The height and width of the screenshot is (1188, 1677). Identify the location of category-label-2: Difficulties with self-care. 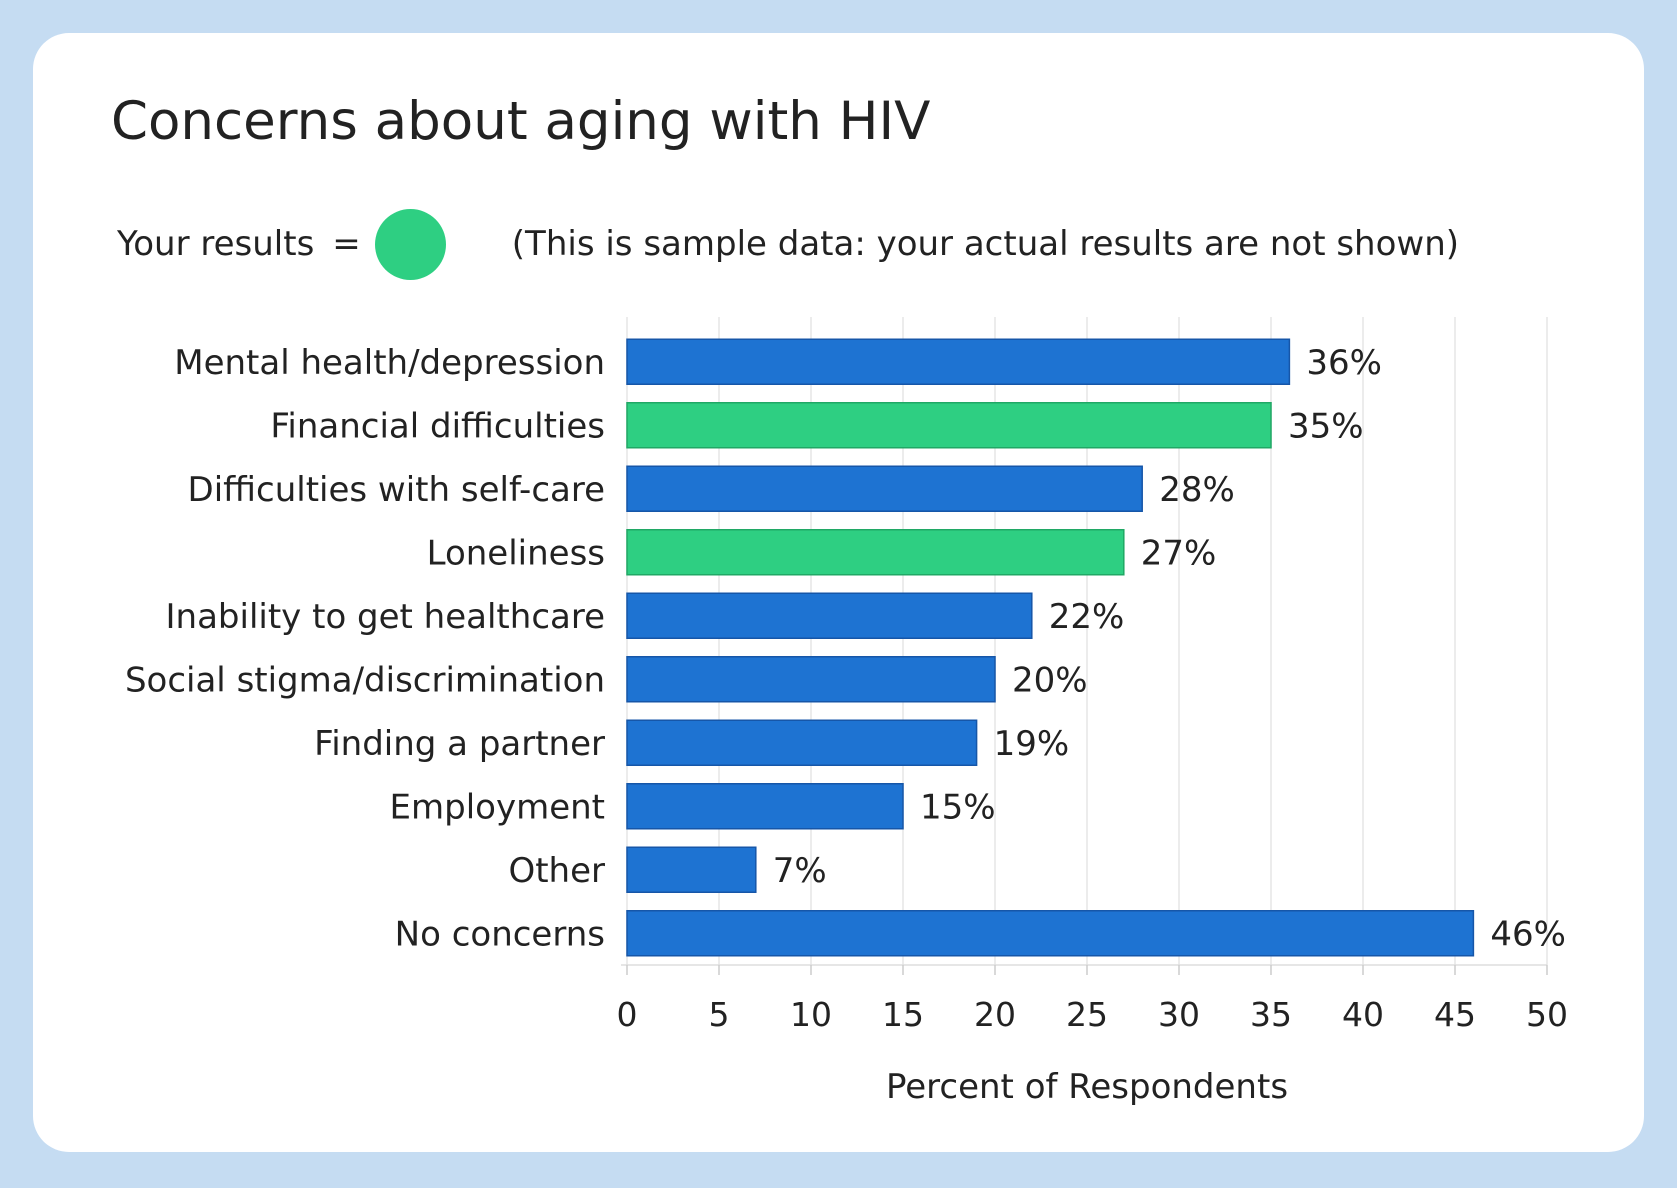
(396, 490).